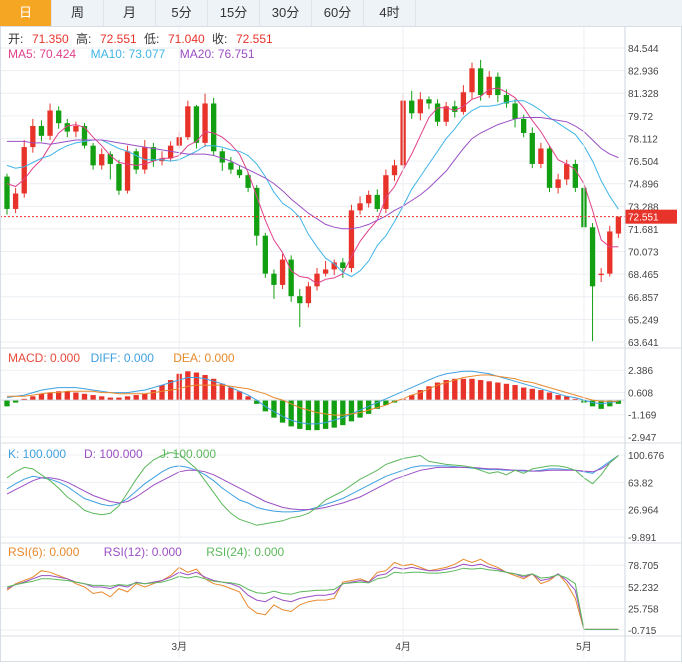 The height and width of the screenshot is (672, 682). What do you see at coordinates (643, 162) in the screenshot?
I see `y-tick-label: 76.504` at bounding box center [643, 162].